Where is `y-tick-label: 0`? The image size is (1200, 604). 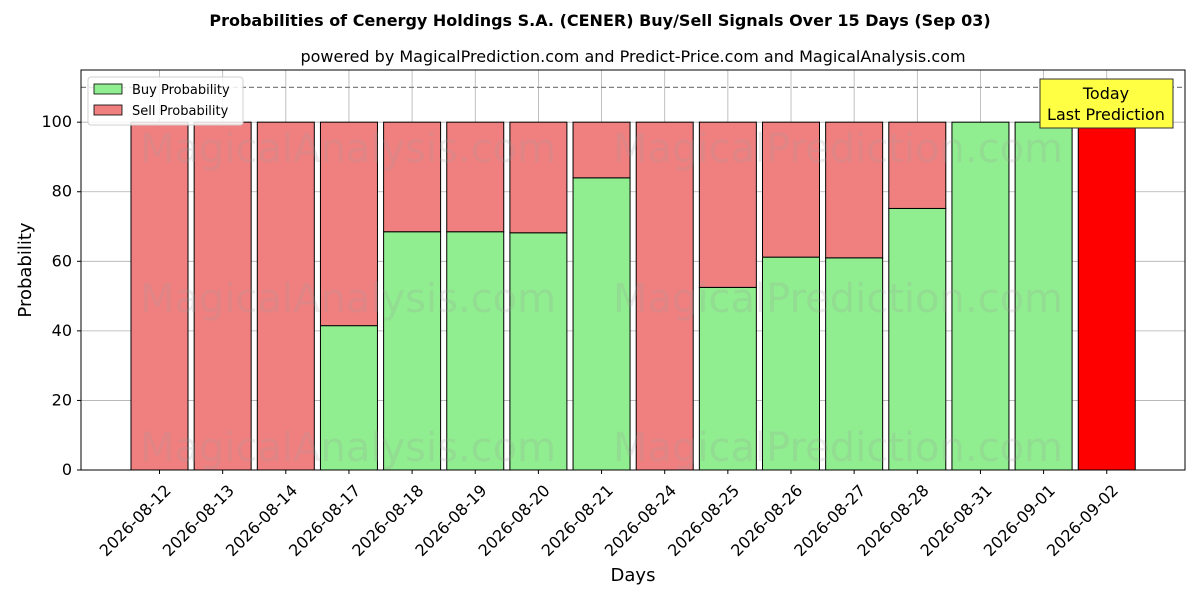
y-tick-label: 0 is located at coordinates (67, 469).